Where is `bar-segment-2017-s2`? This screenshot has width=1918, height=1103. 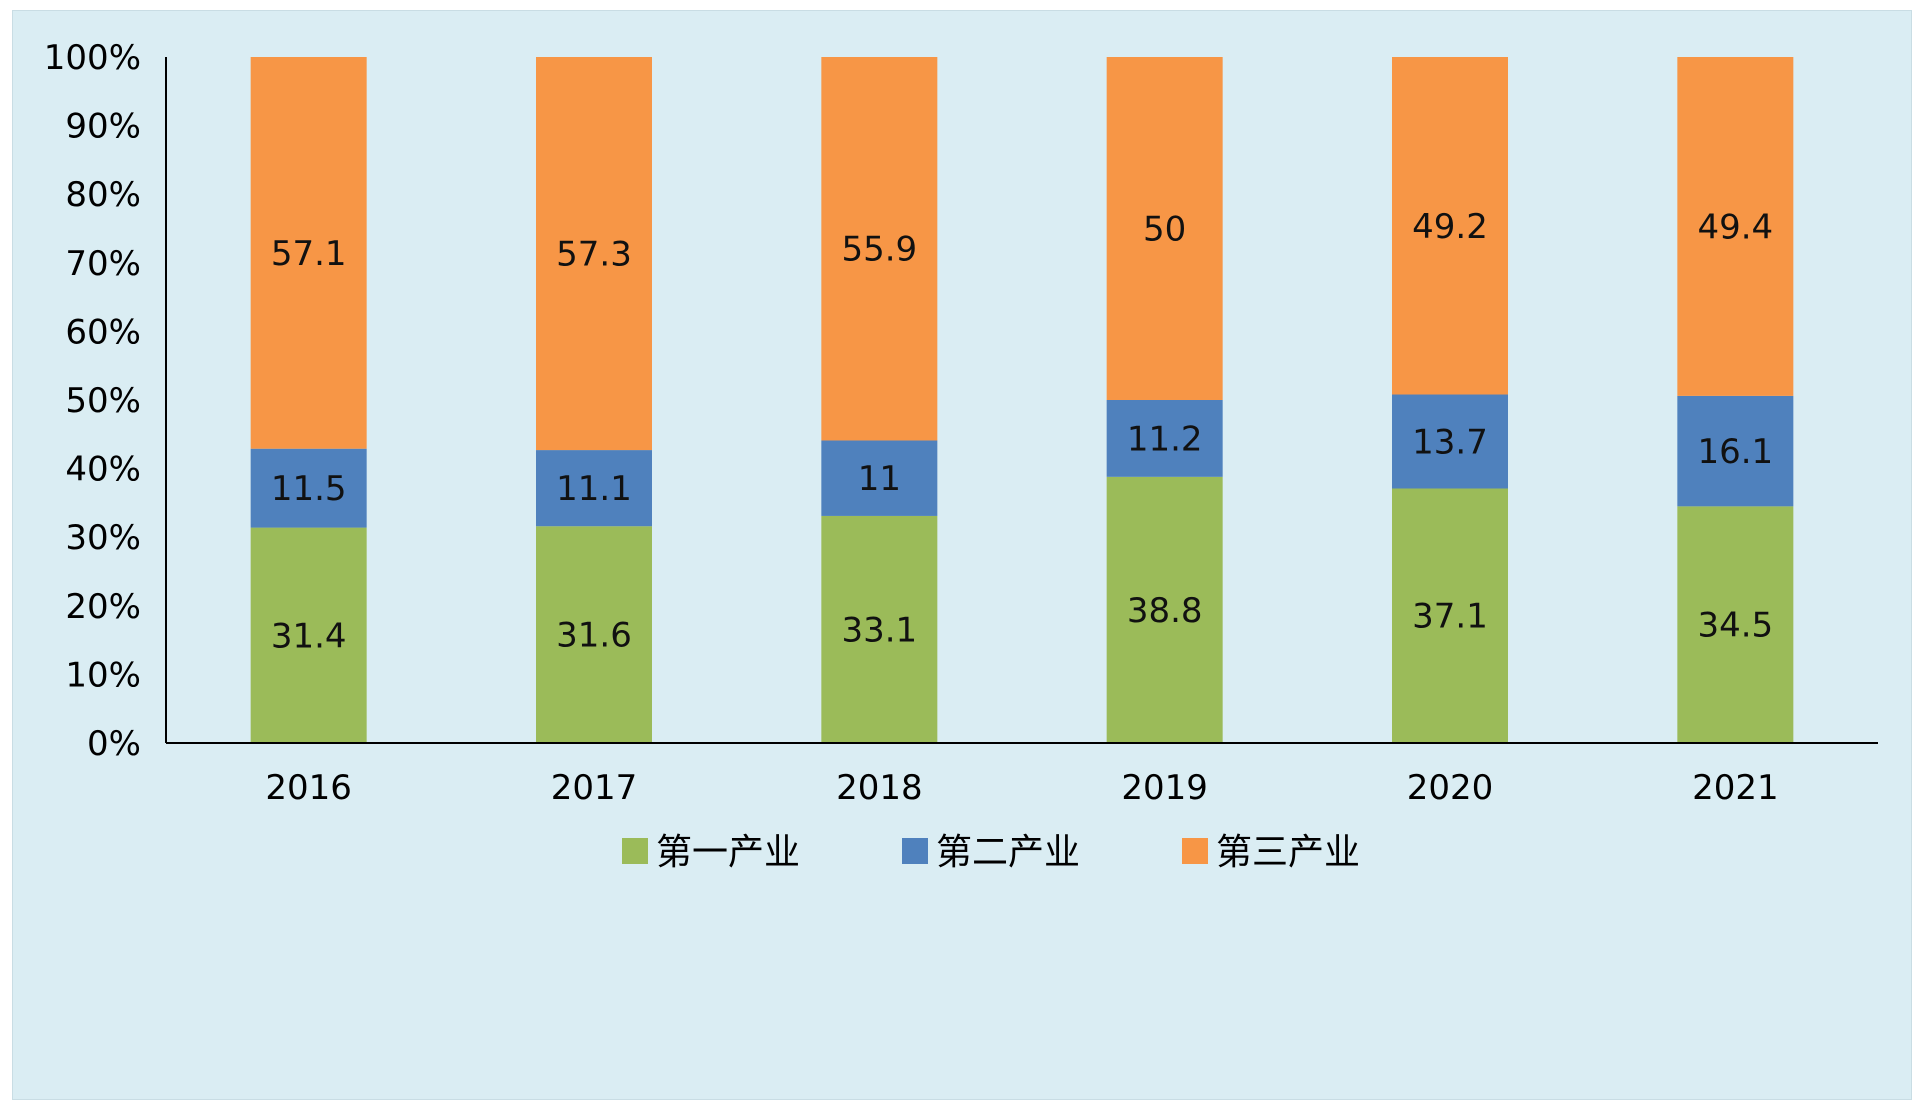
bar-segment-2017-s2 is located at coordinates (594, 254).